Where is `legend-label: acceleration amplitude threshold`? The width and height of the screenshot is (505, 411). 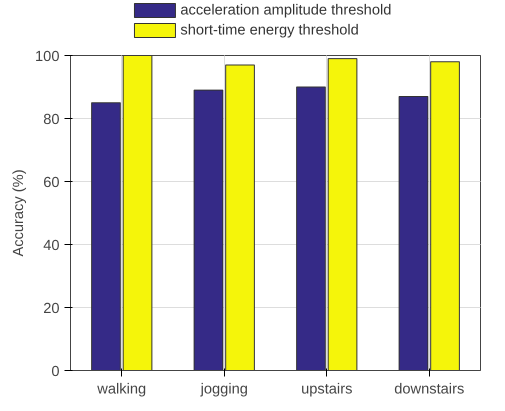 legend-label: acceleration amplitude threshold is located at coordinates (286, 10).